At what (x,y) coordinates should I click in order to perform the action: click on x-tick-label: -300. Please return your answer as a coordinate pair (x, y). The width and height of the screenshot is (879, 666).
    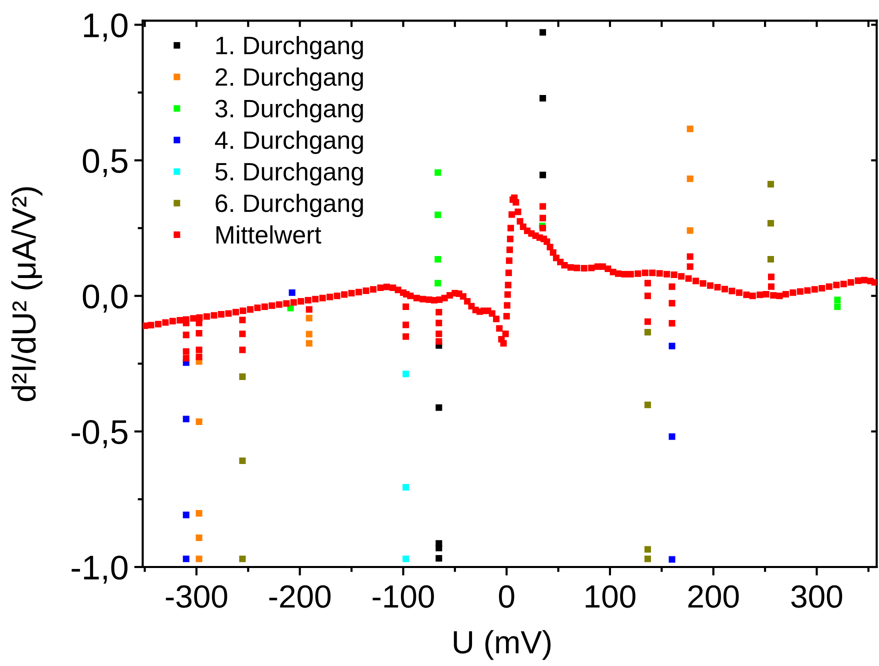
    Looking at the image, I should click on (197, 596).